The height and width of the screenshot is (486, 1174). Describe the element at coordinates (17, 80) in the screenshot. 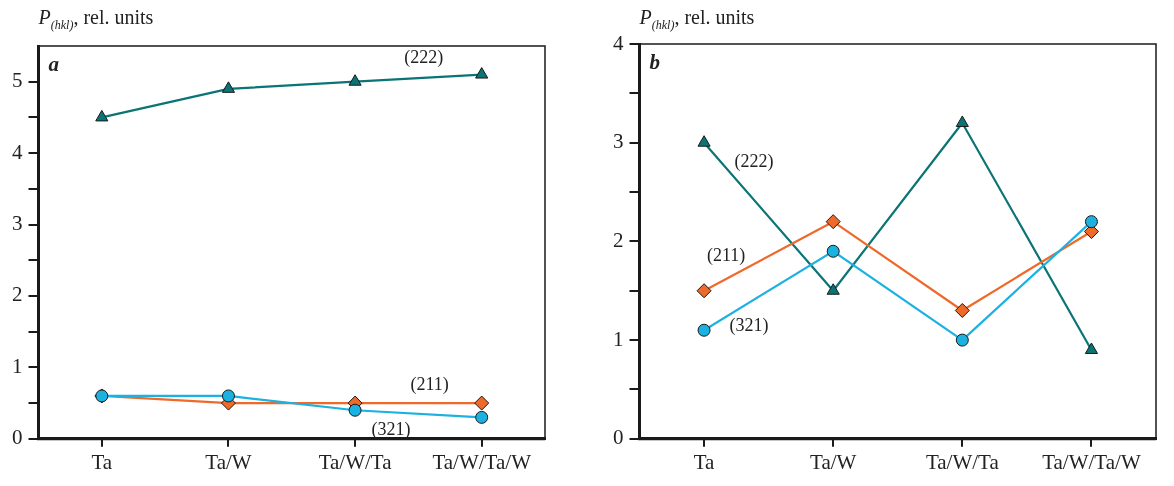

I see `y-tick-label: 5` at that location.